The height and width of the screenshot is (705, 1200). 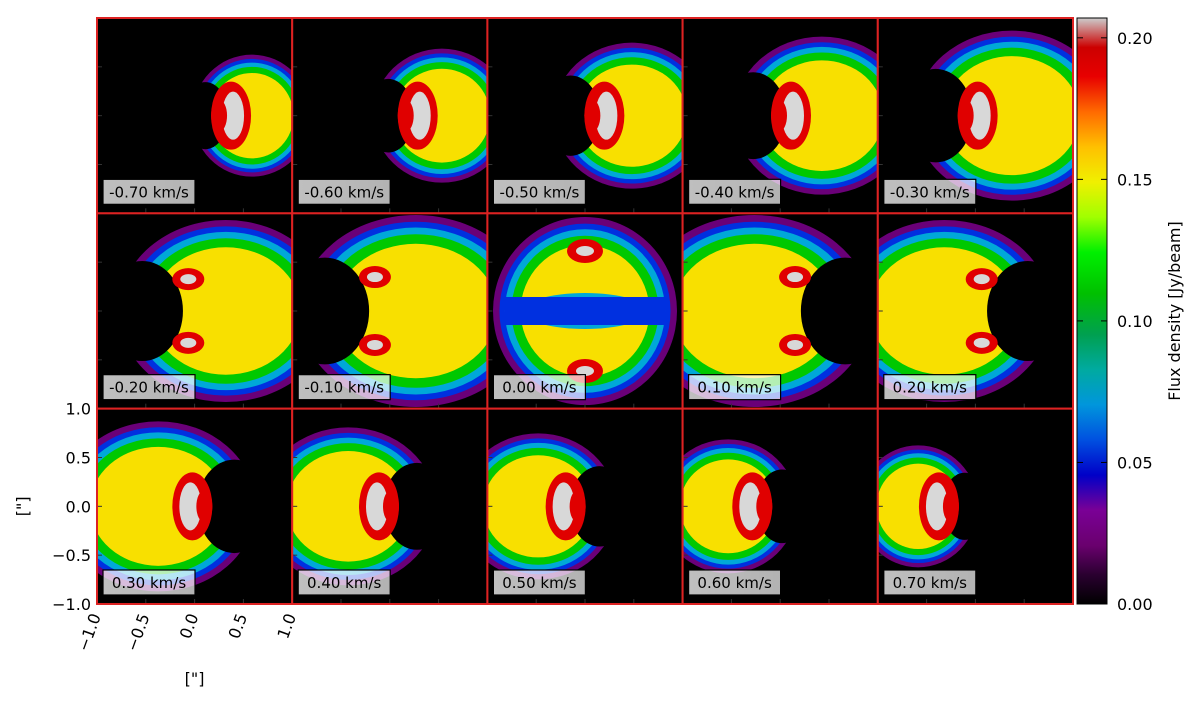 I want to click on panel-border, so click(x=975, y=506).